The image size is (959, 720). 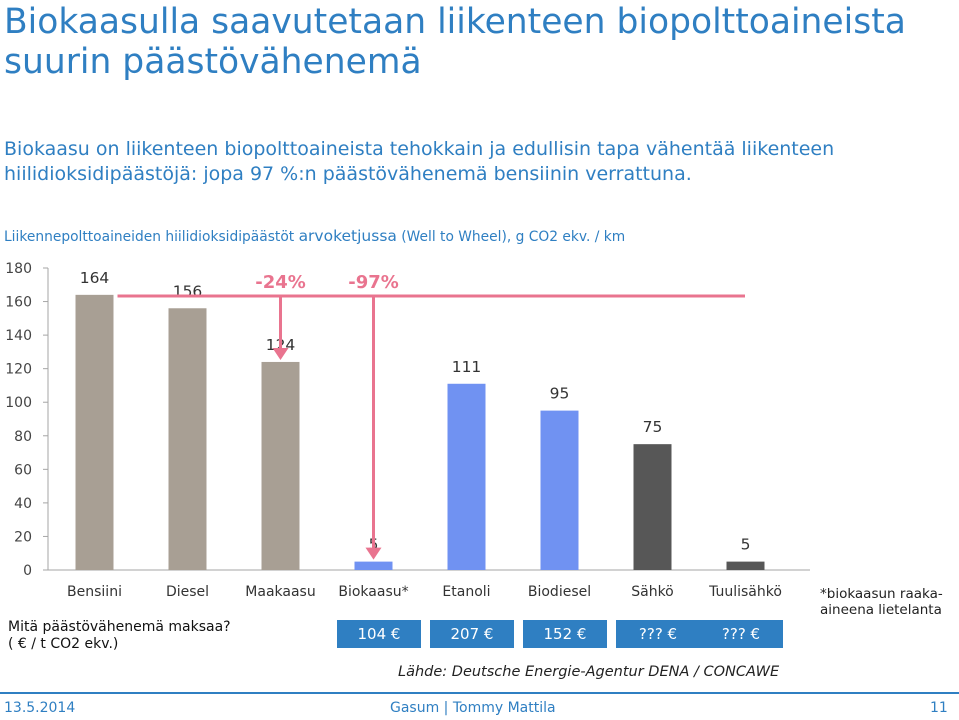 What do you see at coordinates (18, 336) in the screenshot?
I see `y-tick-label: 140` at bounding box center [18, 336].